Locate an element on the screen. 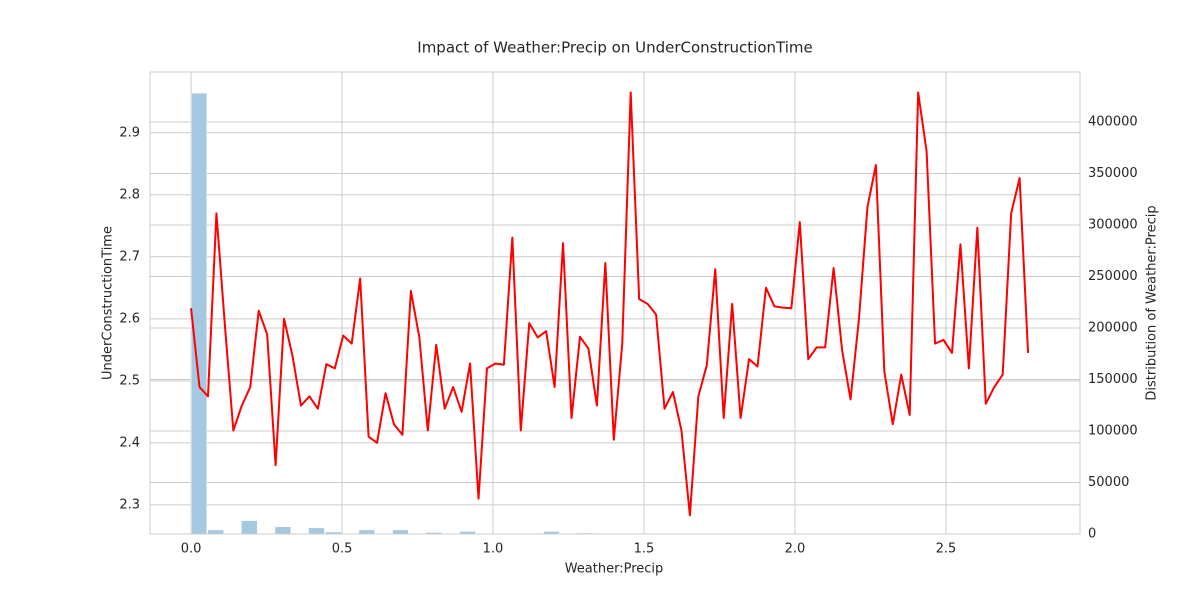  x-tick-label: 0.0 is located at coordinates (191, 549).